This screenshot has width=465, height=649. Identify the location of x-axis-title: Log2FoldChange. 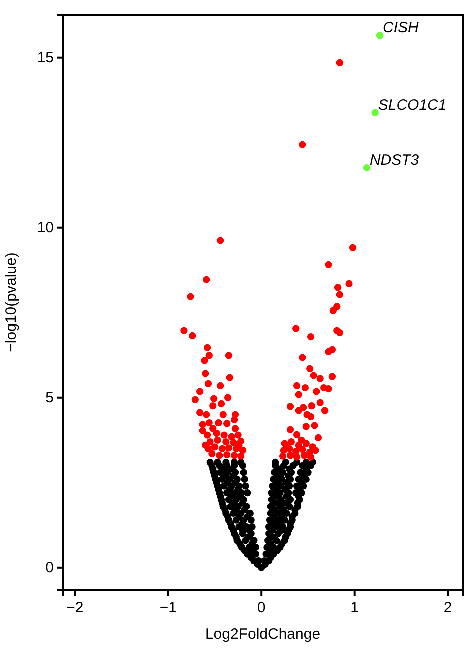
(263, 634).